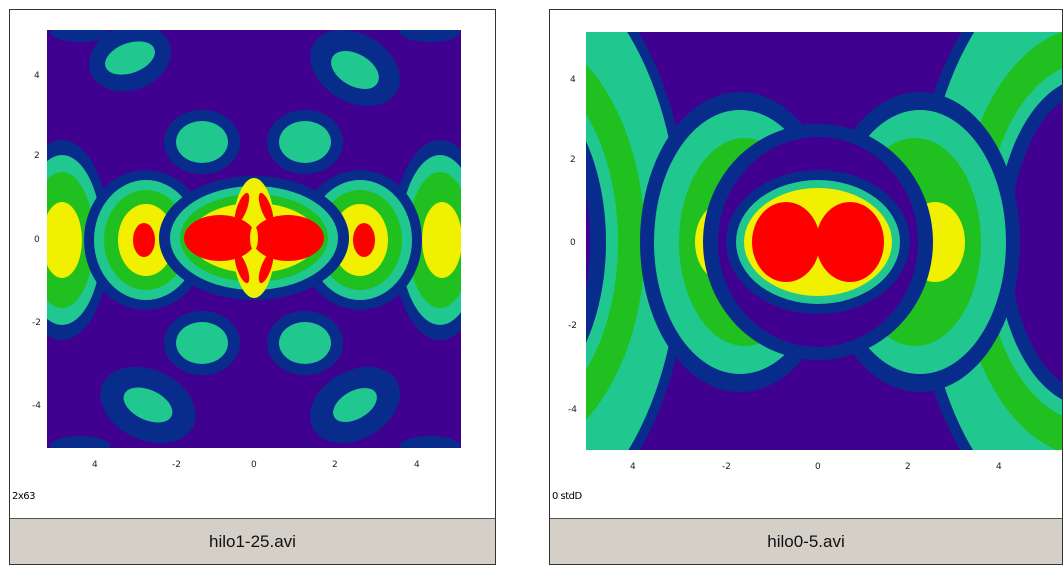 This screenshot has width=1063, height=565. Describe the element at coordinates (567, 496) in the screenshot. I see `scale-label: 0 stdD` at that location.